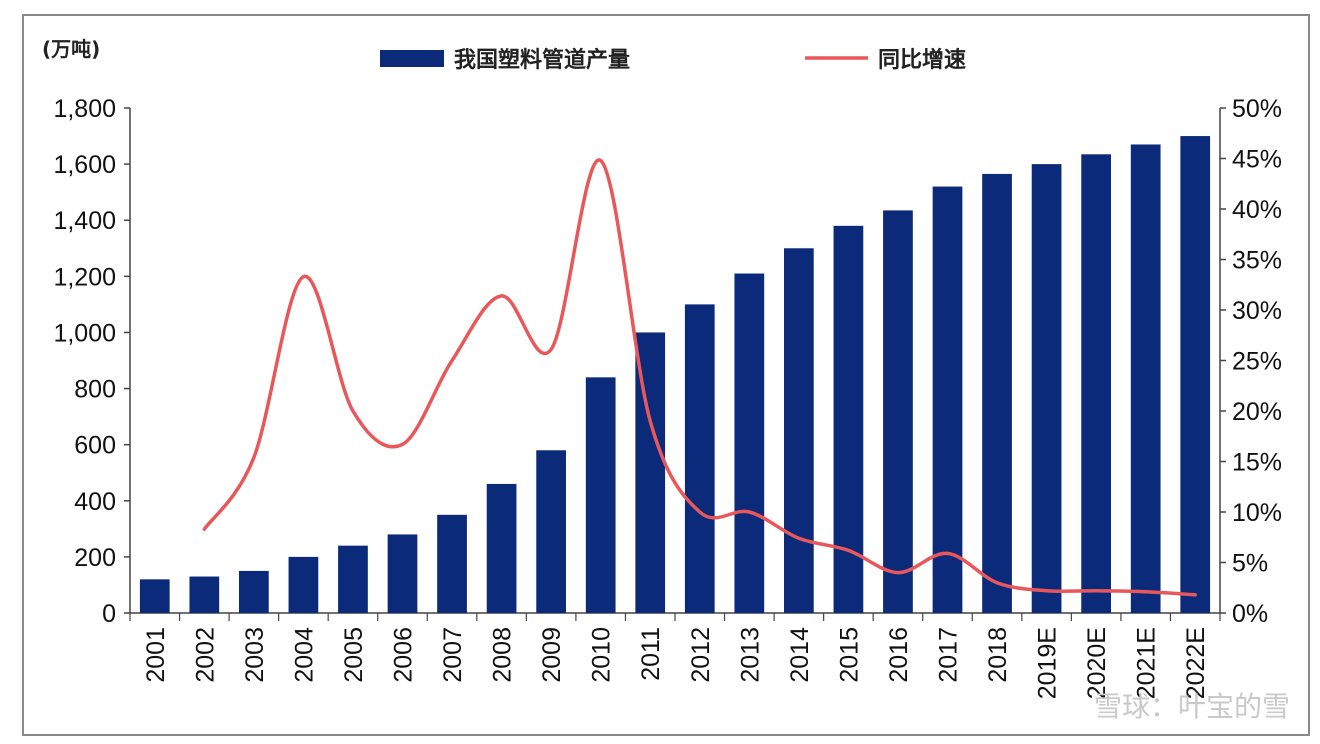  I want to click on x-tick-label: 2010, so click(602, 655).